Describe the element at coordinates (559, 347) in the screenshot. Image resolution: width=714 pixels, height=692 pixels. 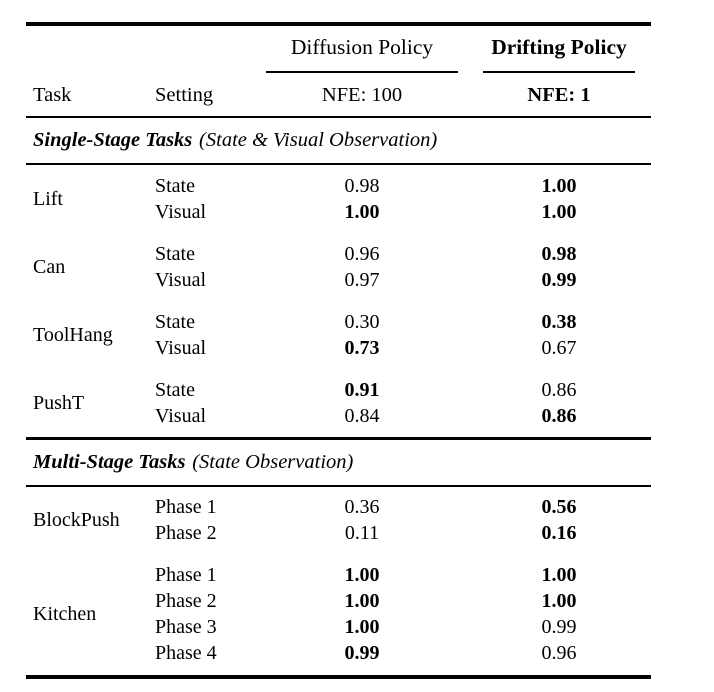
I see `drifting-value-cell: 0.67` at that location.